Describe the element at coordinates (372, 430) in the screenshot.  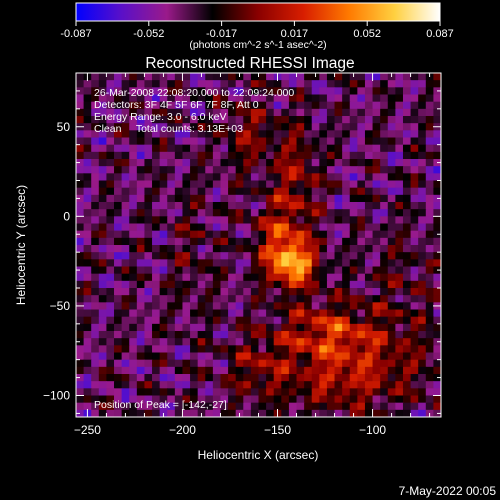
I see `x-tick-label: −100` at that location.